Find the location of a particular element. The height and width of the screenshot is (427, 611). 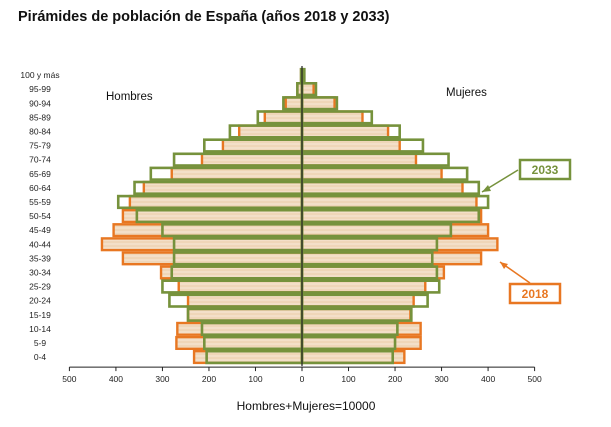

legend-2018: 2018 is located at coordinates (530, 283).